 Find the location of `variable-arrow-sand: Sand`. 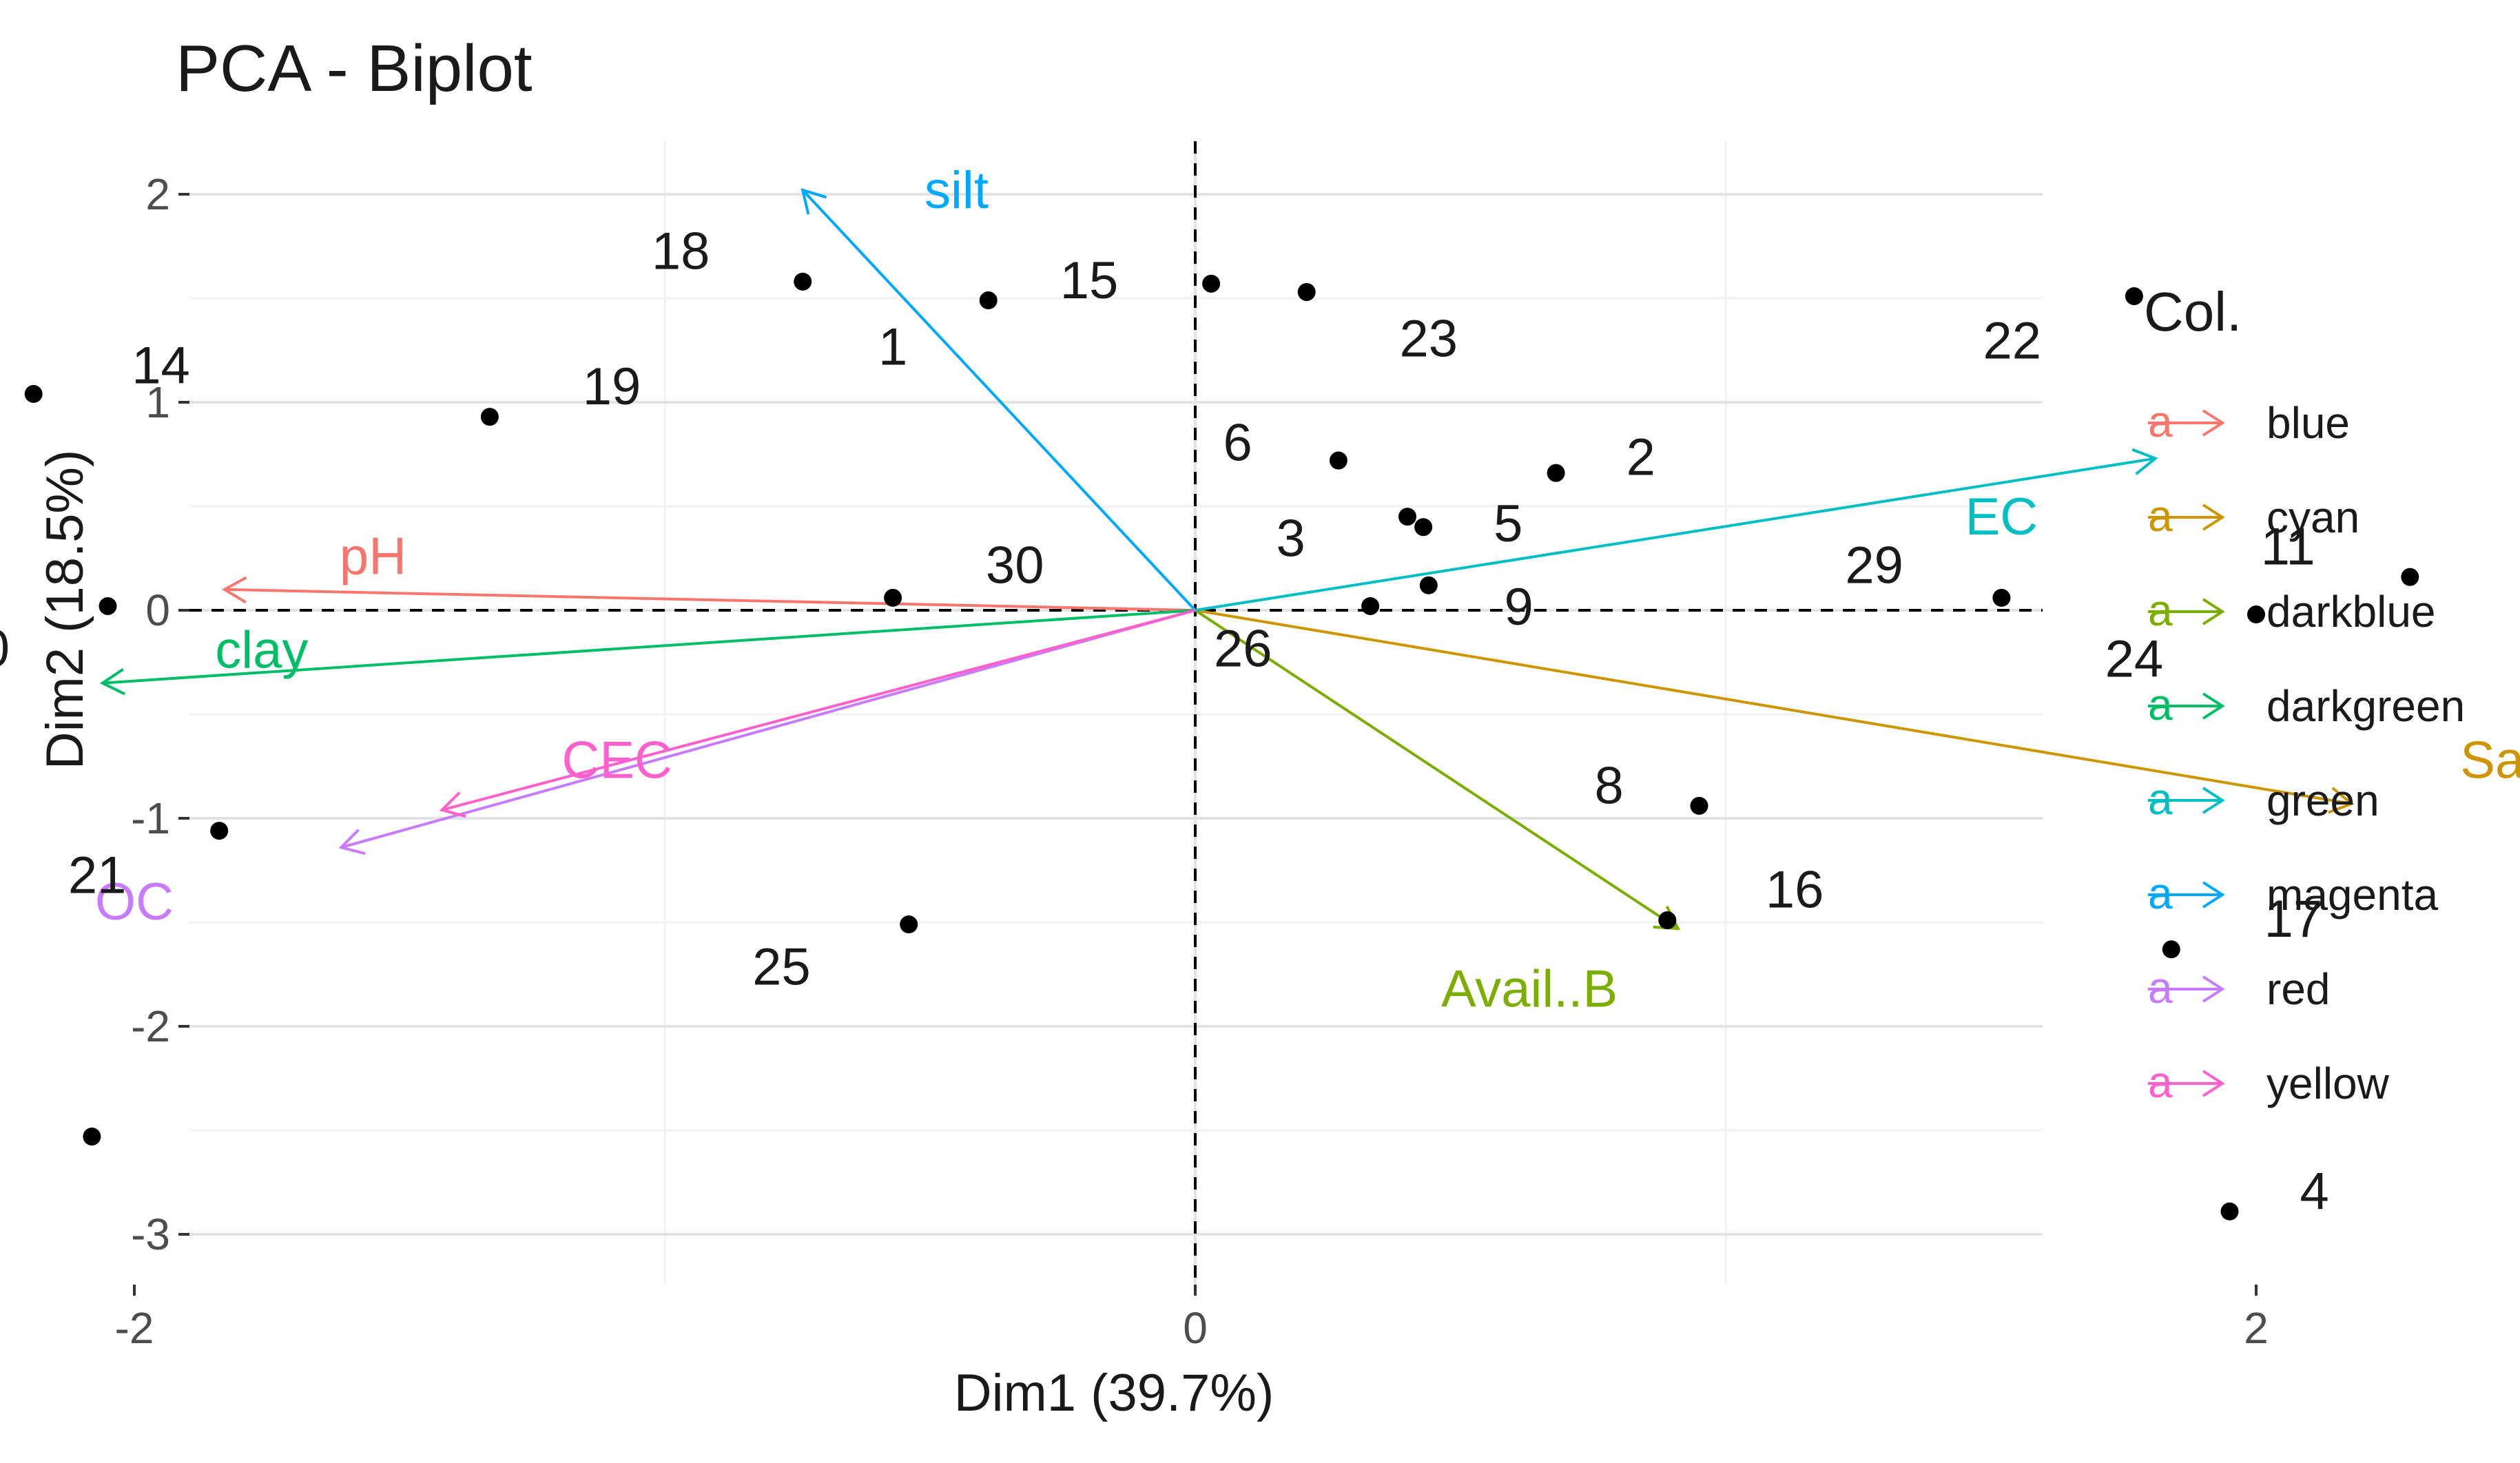

variable-arrow-sand: Sand is located at coordinates (1857, 711).